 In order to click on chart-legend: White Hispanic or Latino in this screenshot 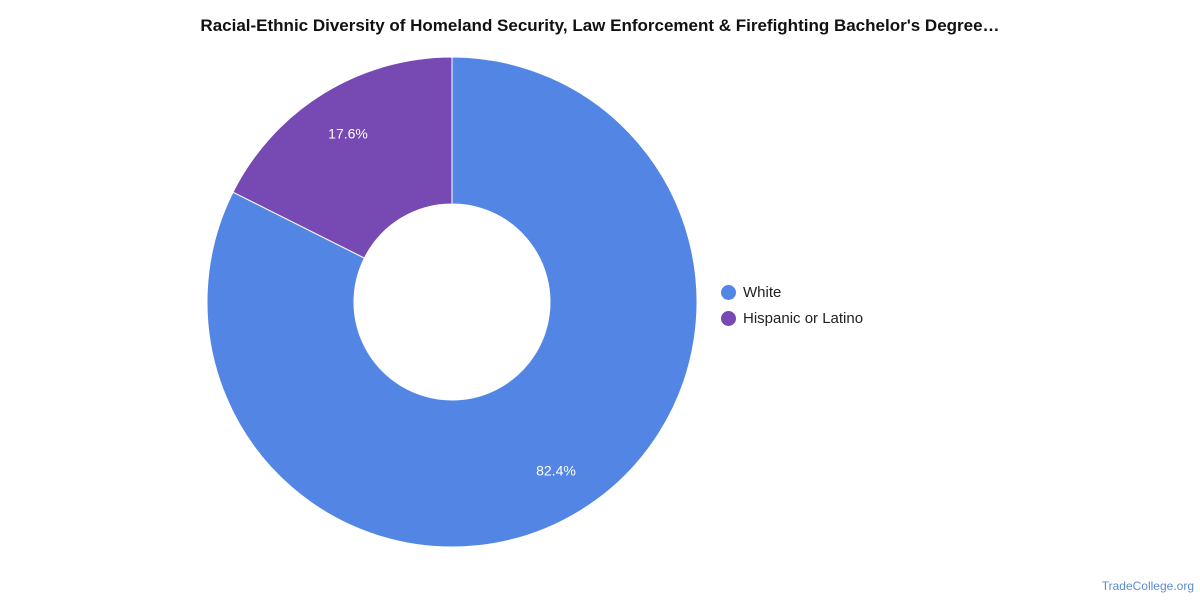, I will do `click(792, 305)`.